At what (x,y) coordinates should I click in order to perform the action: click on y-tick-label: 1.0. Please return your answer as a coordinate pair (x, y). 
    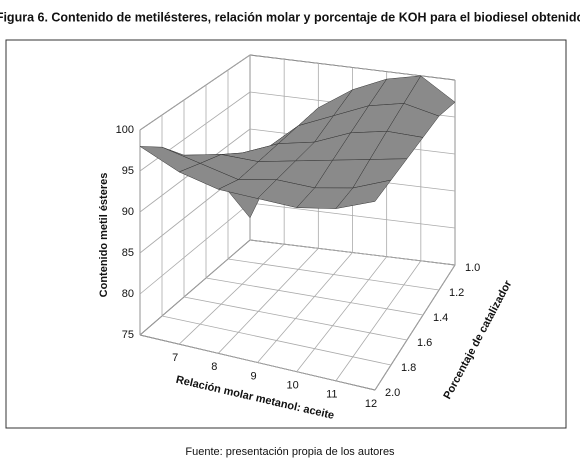
    Looking at the image, I should click on (472, 268).